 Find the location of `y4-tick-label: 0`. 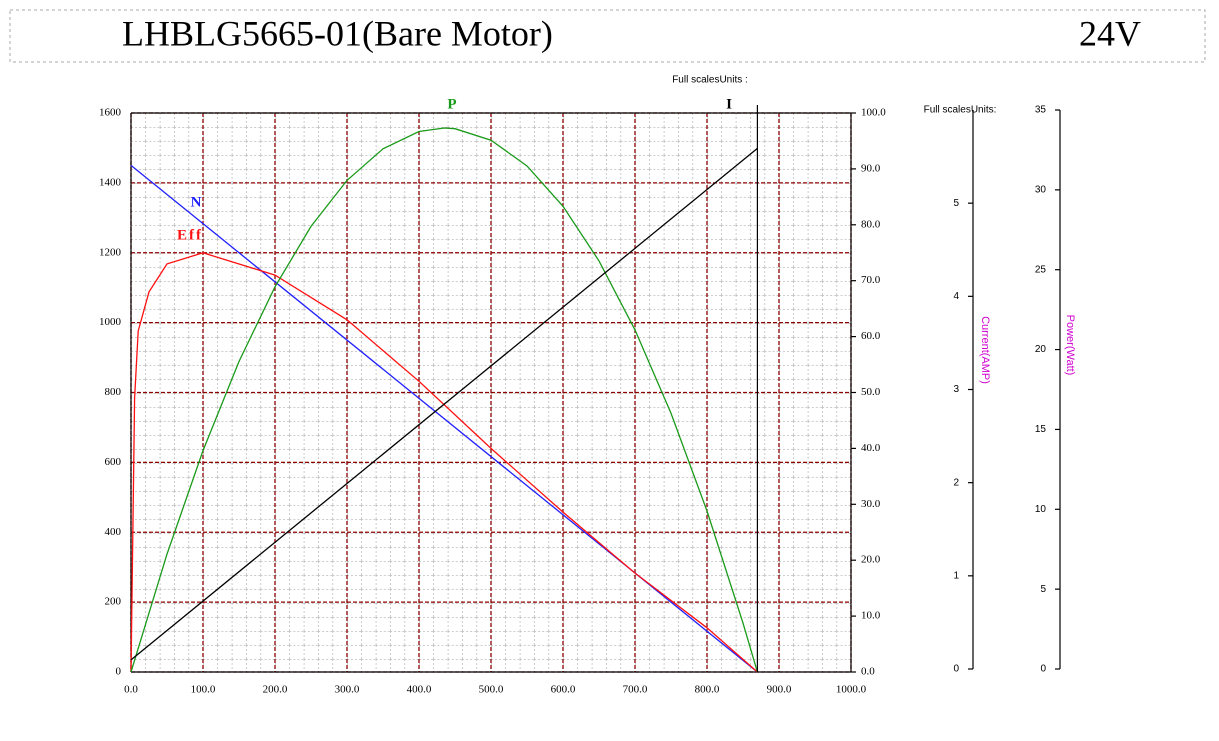

y4-tick-label: 0 is located at coordinates (1043, 669).